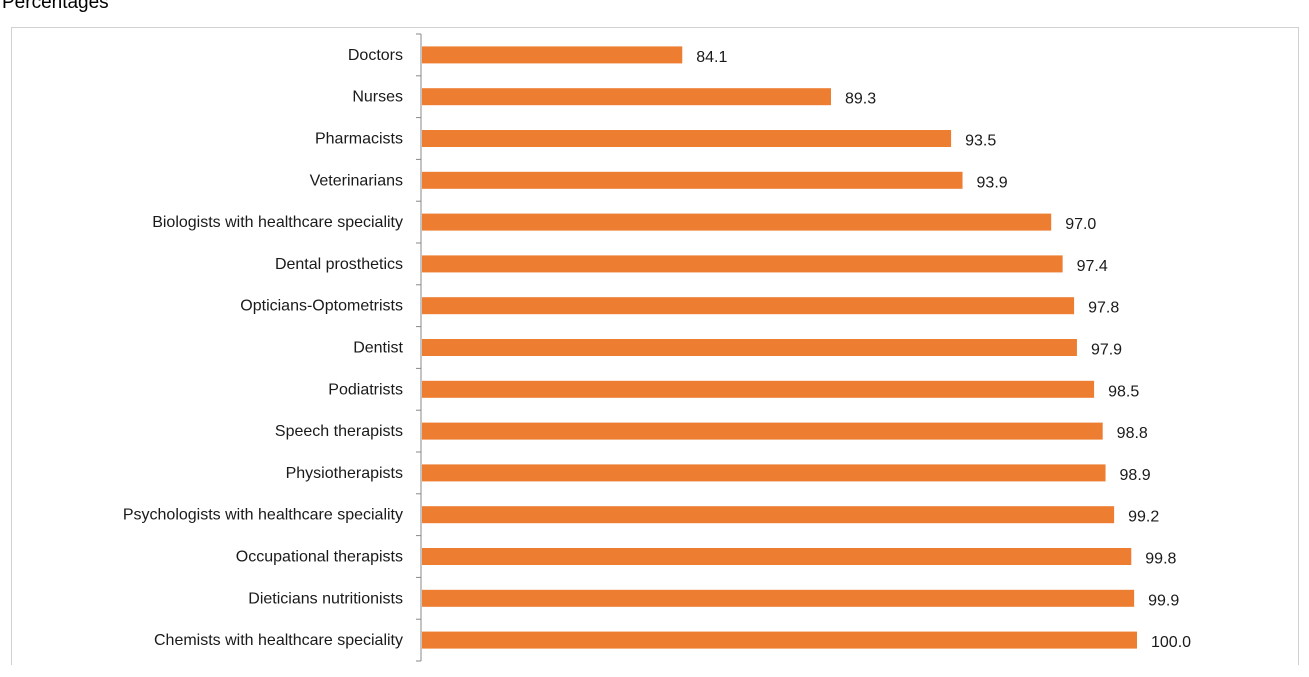 The height and width of the screenshot is (677, 1309). What do you see at coordinates (1163, 600) in the screenshot?
I see `value-label: 99.9` at bounding box center [1163, 600].